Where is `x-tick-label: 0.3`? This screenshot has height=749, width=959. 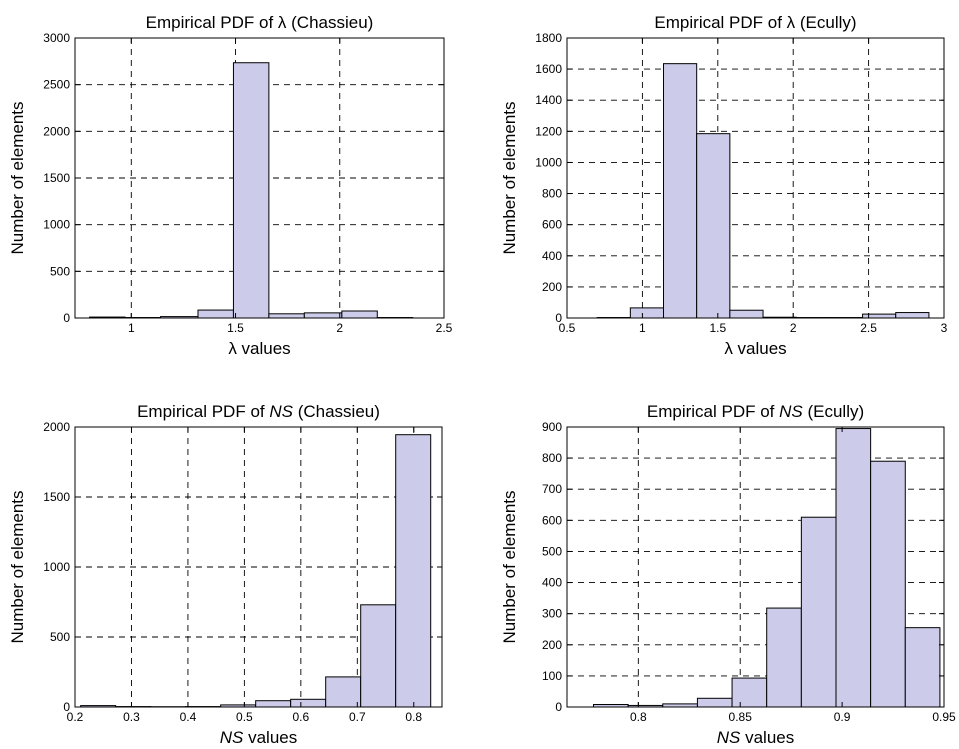
x-tick-label: 0.3 is located at coordinates (131, 717).